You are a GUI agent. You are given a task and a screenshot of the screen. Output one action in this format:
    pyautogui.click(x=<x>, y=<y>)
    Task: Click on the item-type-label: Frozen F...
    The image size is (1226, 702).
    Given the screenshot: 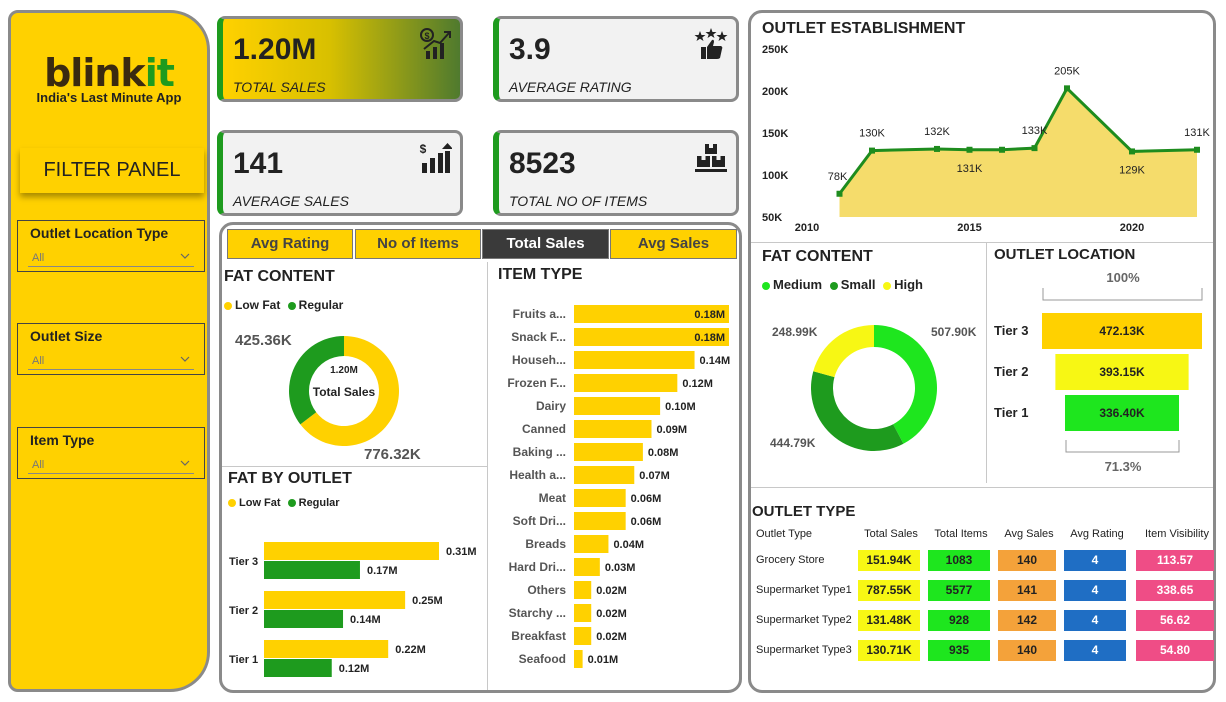 What is the action you would take?
    pyautogui.click(x=536, y=383)
    